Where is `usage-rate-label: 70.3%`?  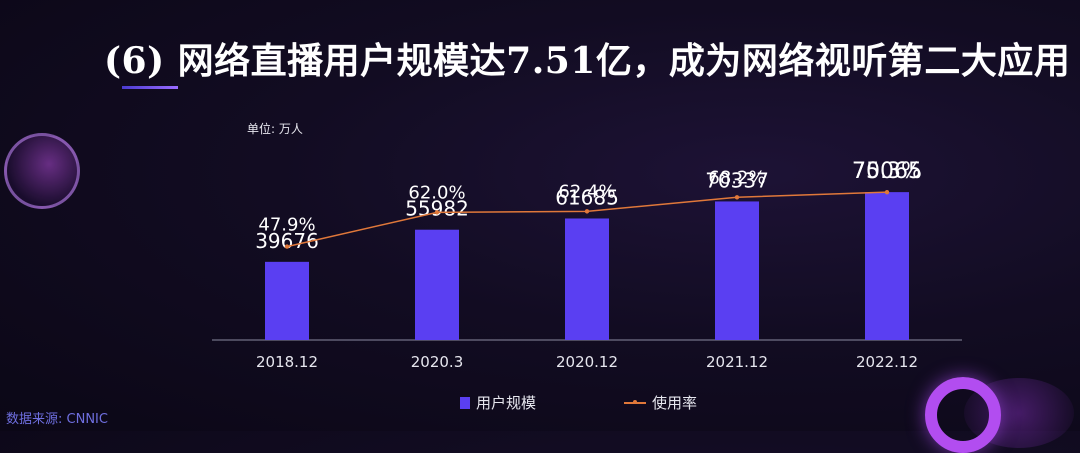 usage-rate-label: 70.3% is located at coordinates (887, 171).